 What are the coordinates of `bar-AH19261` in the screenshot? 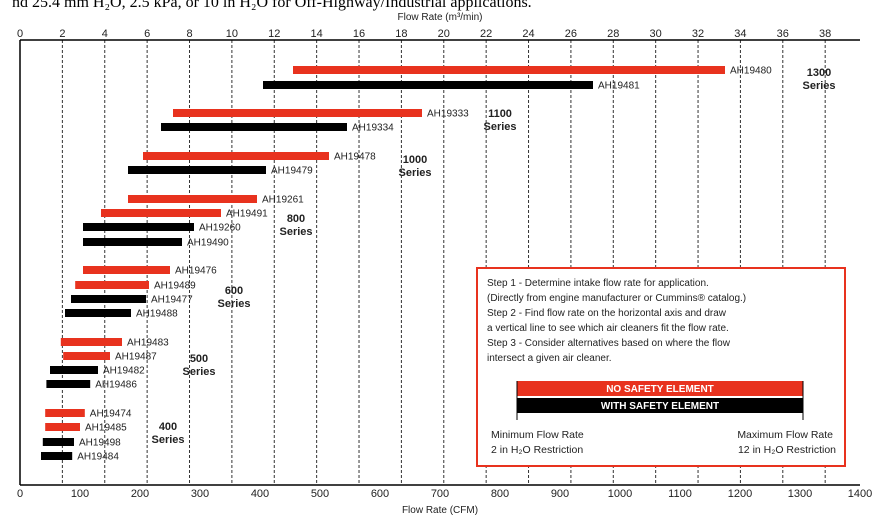 It's located at (192, 199).